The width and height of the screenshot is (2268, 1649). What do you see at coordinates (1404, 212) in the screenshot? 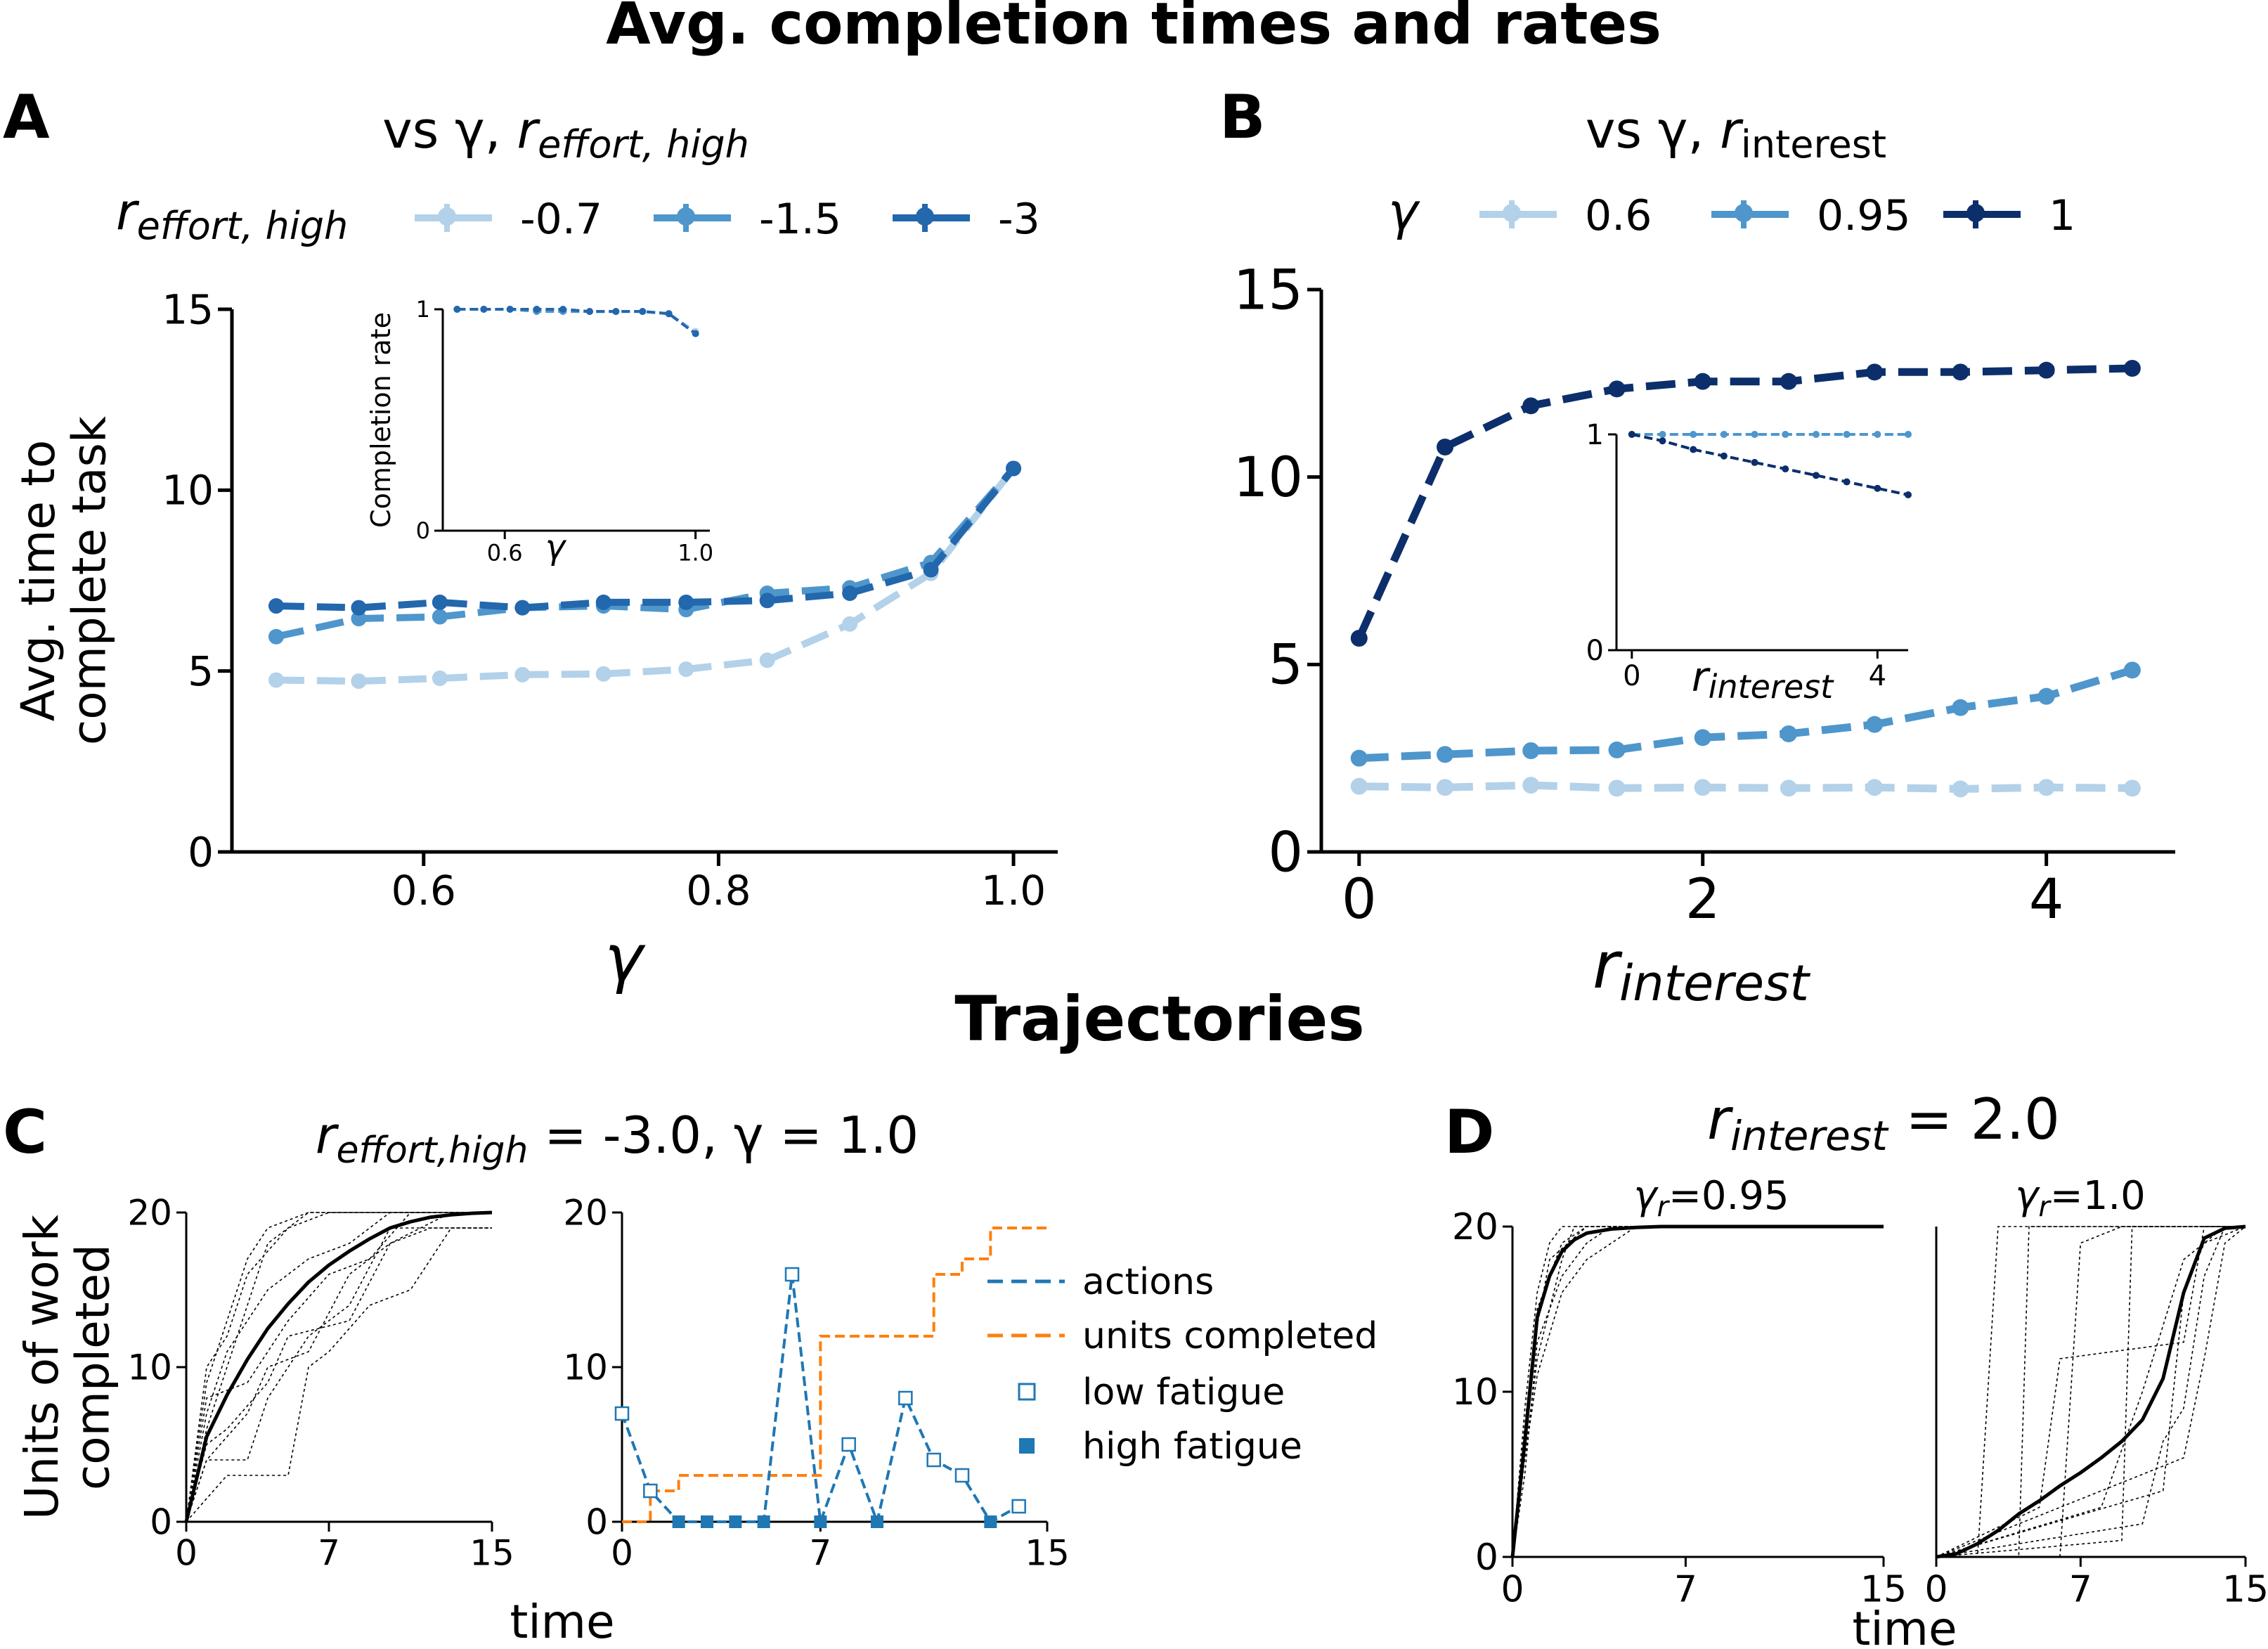
I see `legend-b-title: γ` at bounding box center [1404, 212].